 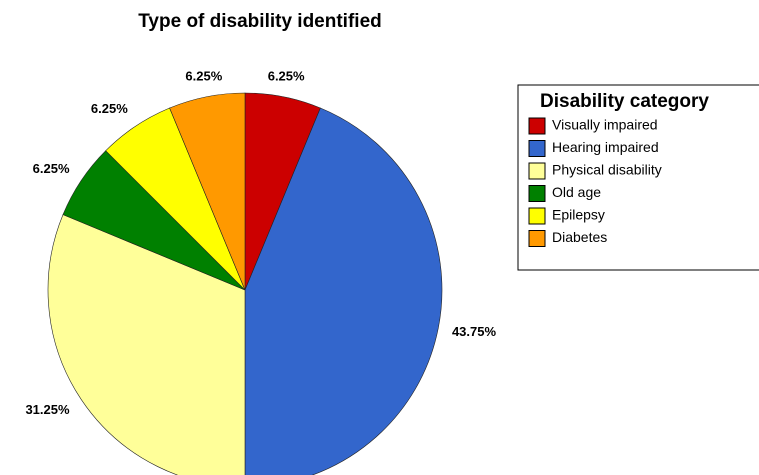 I want to click on legend-label: Visually impaired, so click(x=605, y=125).